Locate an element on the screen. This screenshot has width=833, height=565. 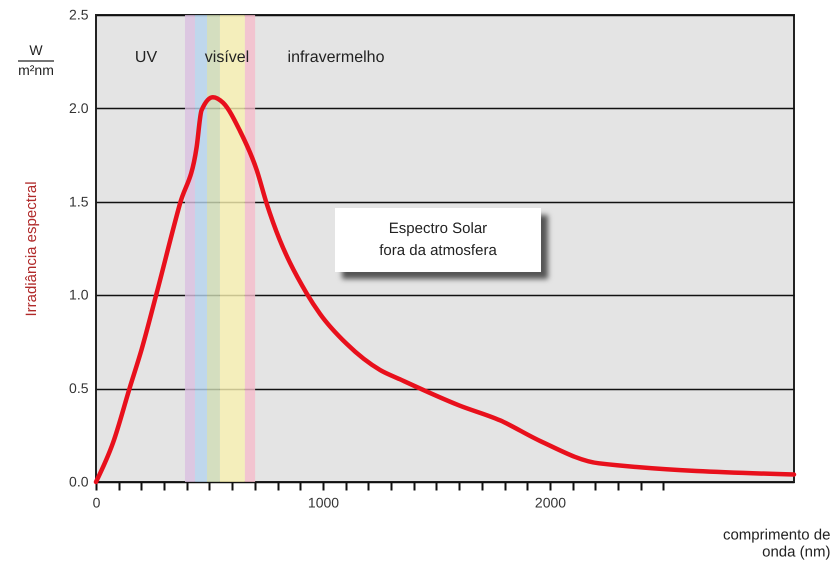
x-tick-label: 0 is located at coordinates (96, 502).